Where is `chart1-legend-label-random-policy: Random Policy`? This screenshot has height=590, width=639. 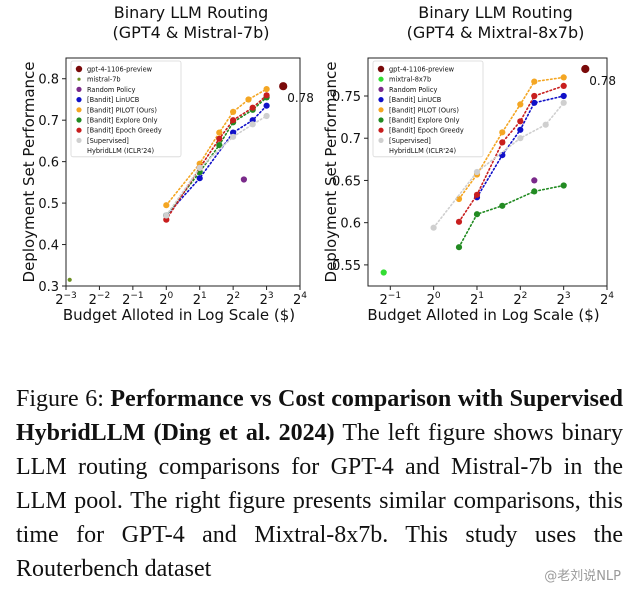
chart1-legend-label-random-policy: Random Policy is located at coordinates (111, 90).